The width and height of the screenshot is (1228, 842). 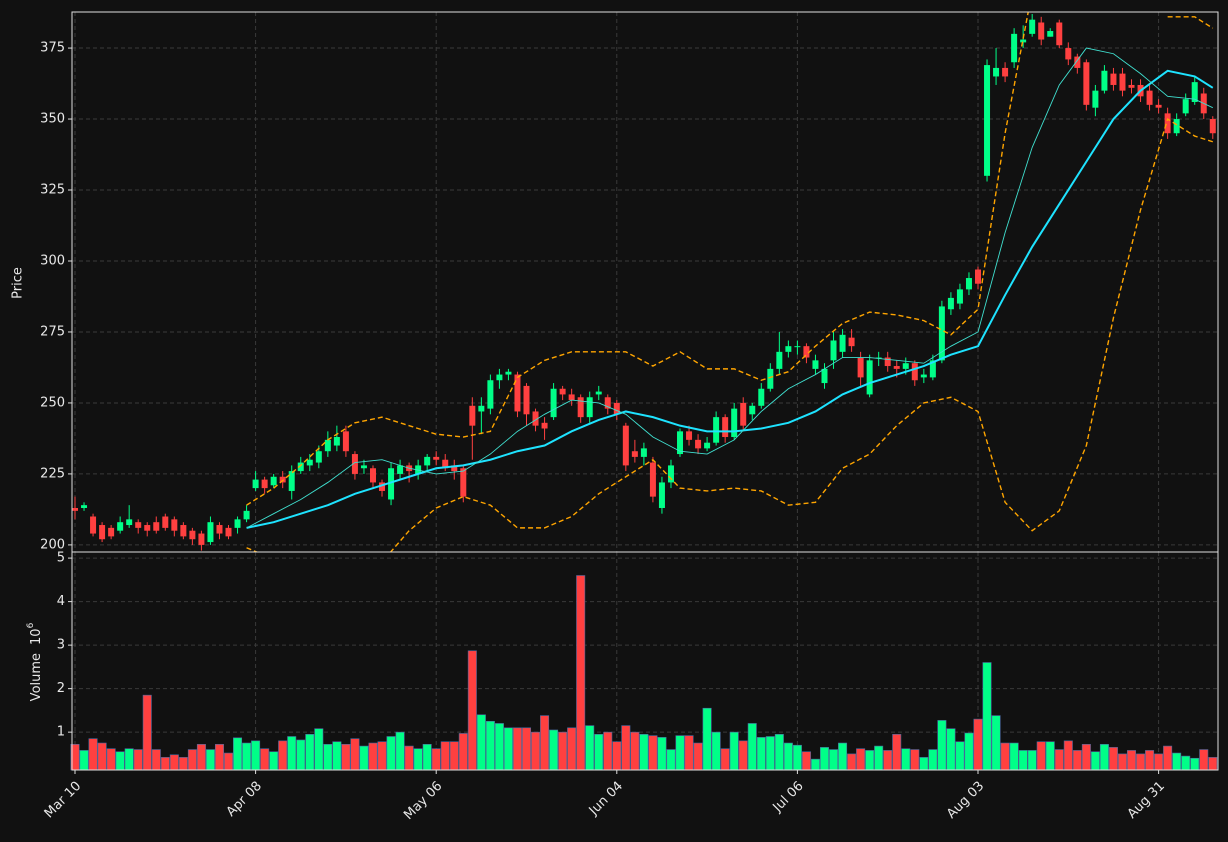 I want to click on x-tick-label: Aug 03, so click(x=965, y=800).